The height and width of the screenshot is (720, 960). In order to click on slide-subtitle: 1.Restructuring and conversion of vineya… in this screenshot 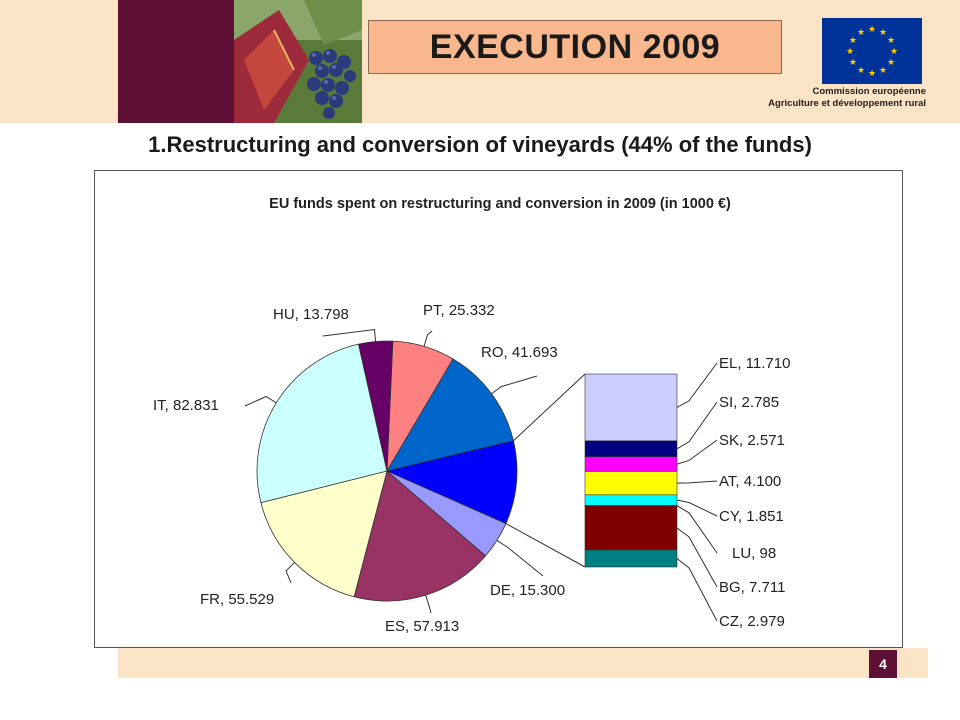, I will do `click(480, 144)`.